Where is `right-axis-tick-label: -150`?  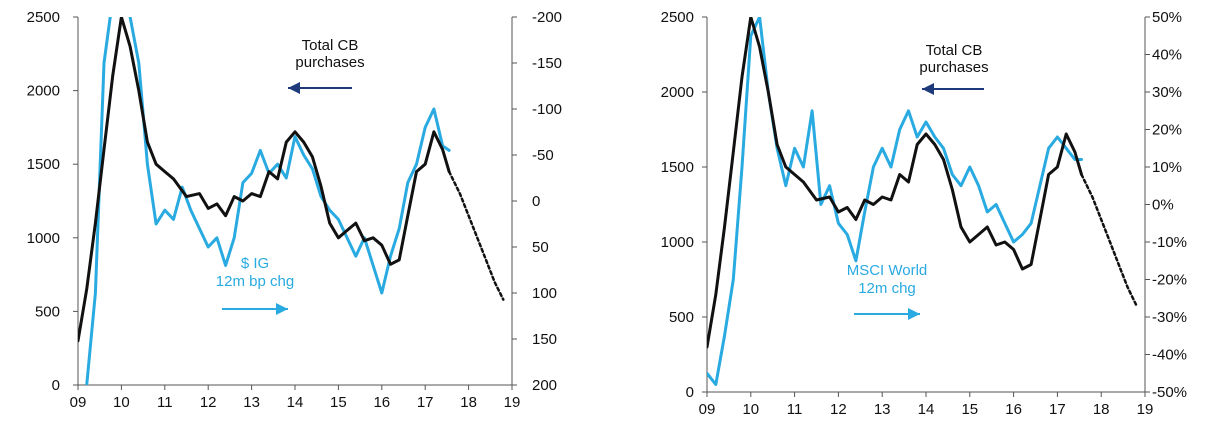
right-axis-tick-label: -150 is located at coordinates (547, 63).